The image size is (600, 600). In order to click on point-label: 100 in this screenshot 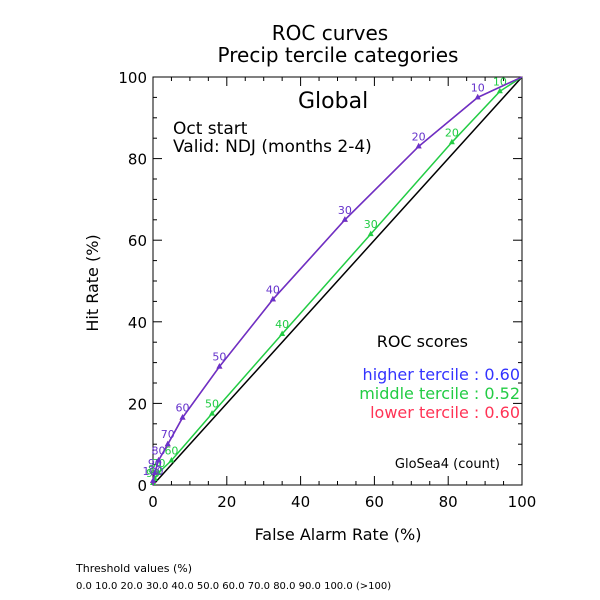, I will do `click(153, 471)`.